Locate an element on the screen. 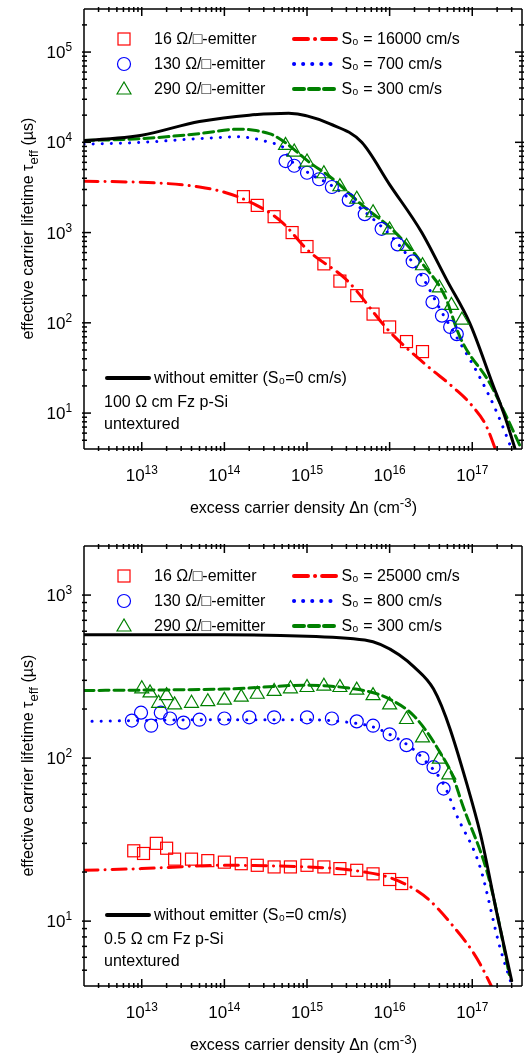  legend-label: S₀ = 16000 cm/s is located at coordinates (400, 38).